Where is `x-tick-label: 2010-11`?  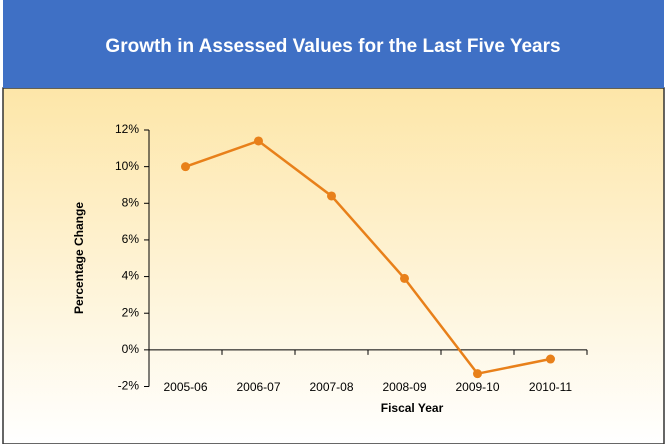
x-tick-label: 2010-11 is located at coordinates (550, 387).